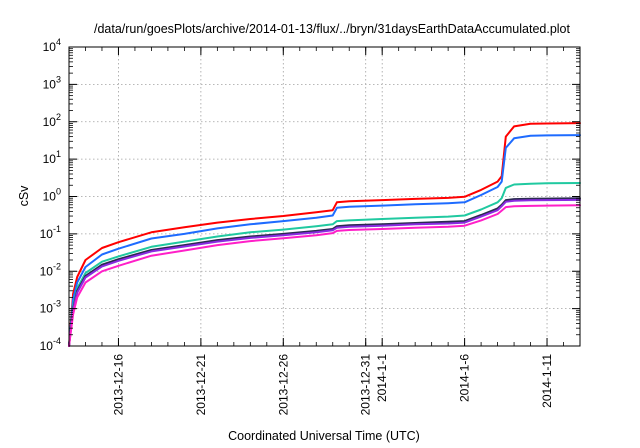  Describe the element at coordinates (52, 120) in the screenshot. I see `y-tick-label: 10²` at that location.